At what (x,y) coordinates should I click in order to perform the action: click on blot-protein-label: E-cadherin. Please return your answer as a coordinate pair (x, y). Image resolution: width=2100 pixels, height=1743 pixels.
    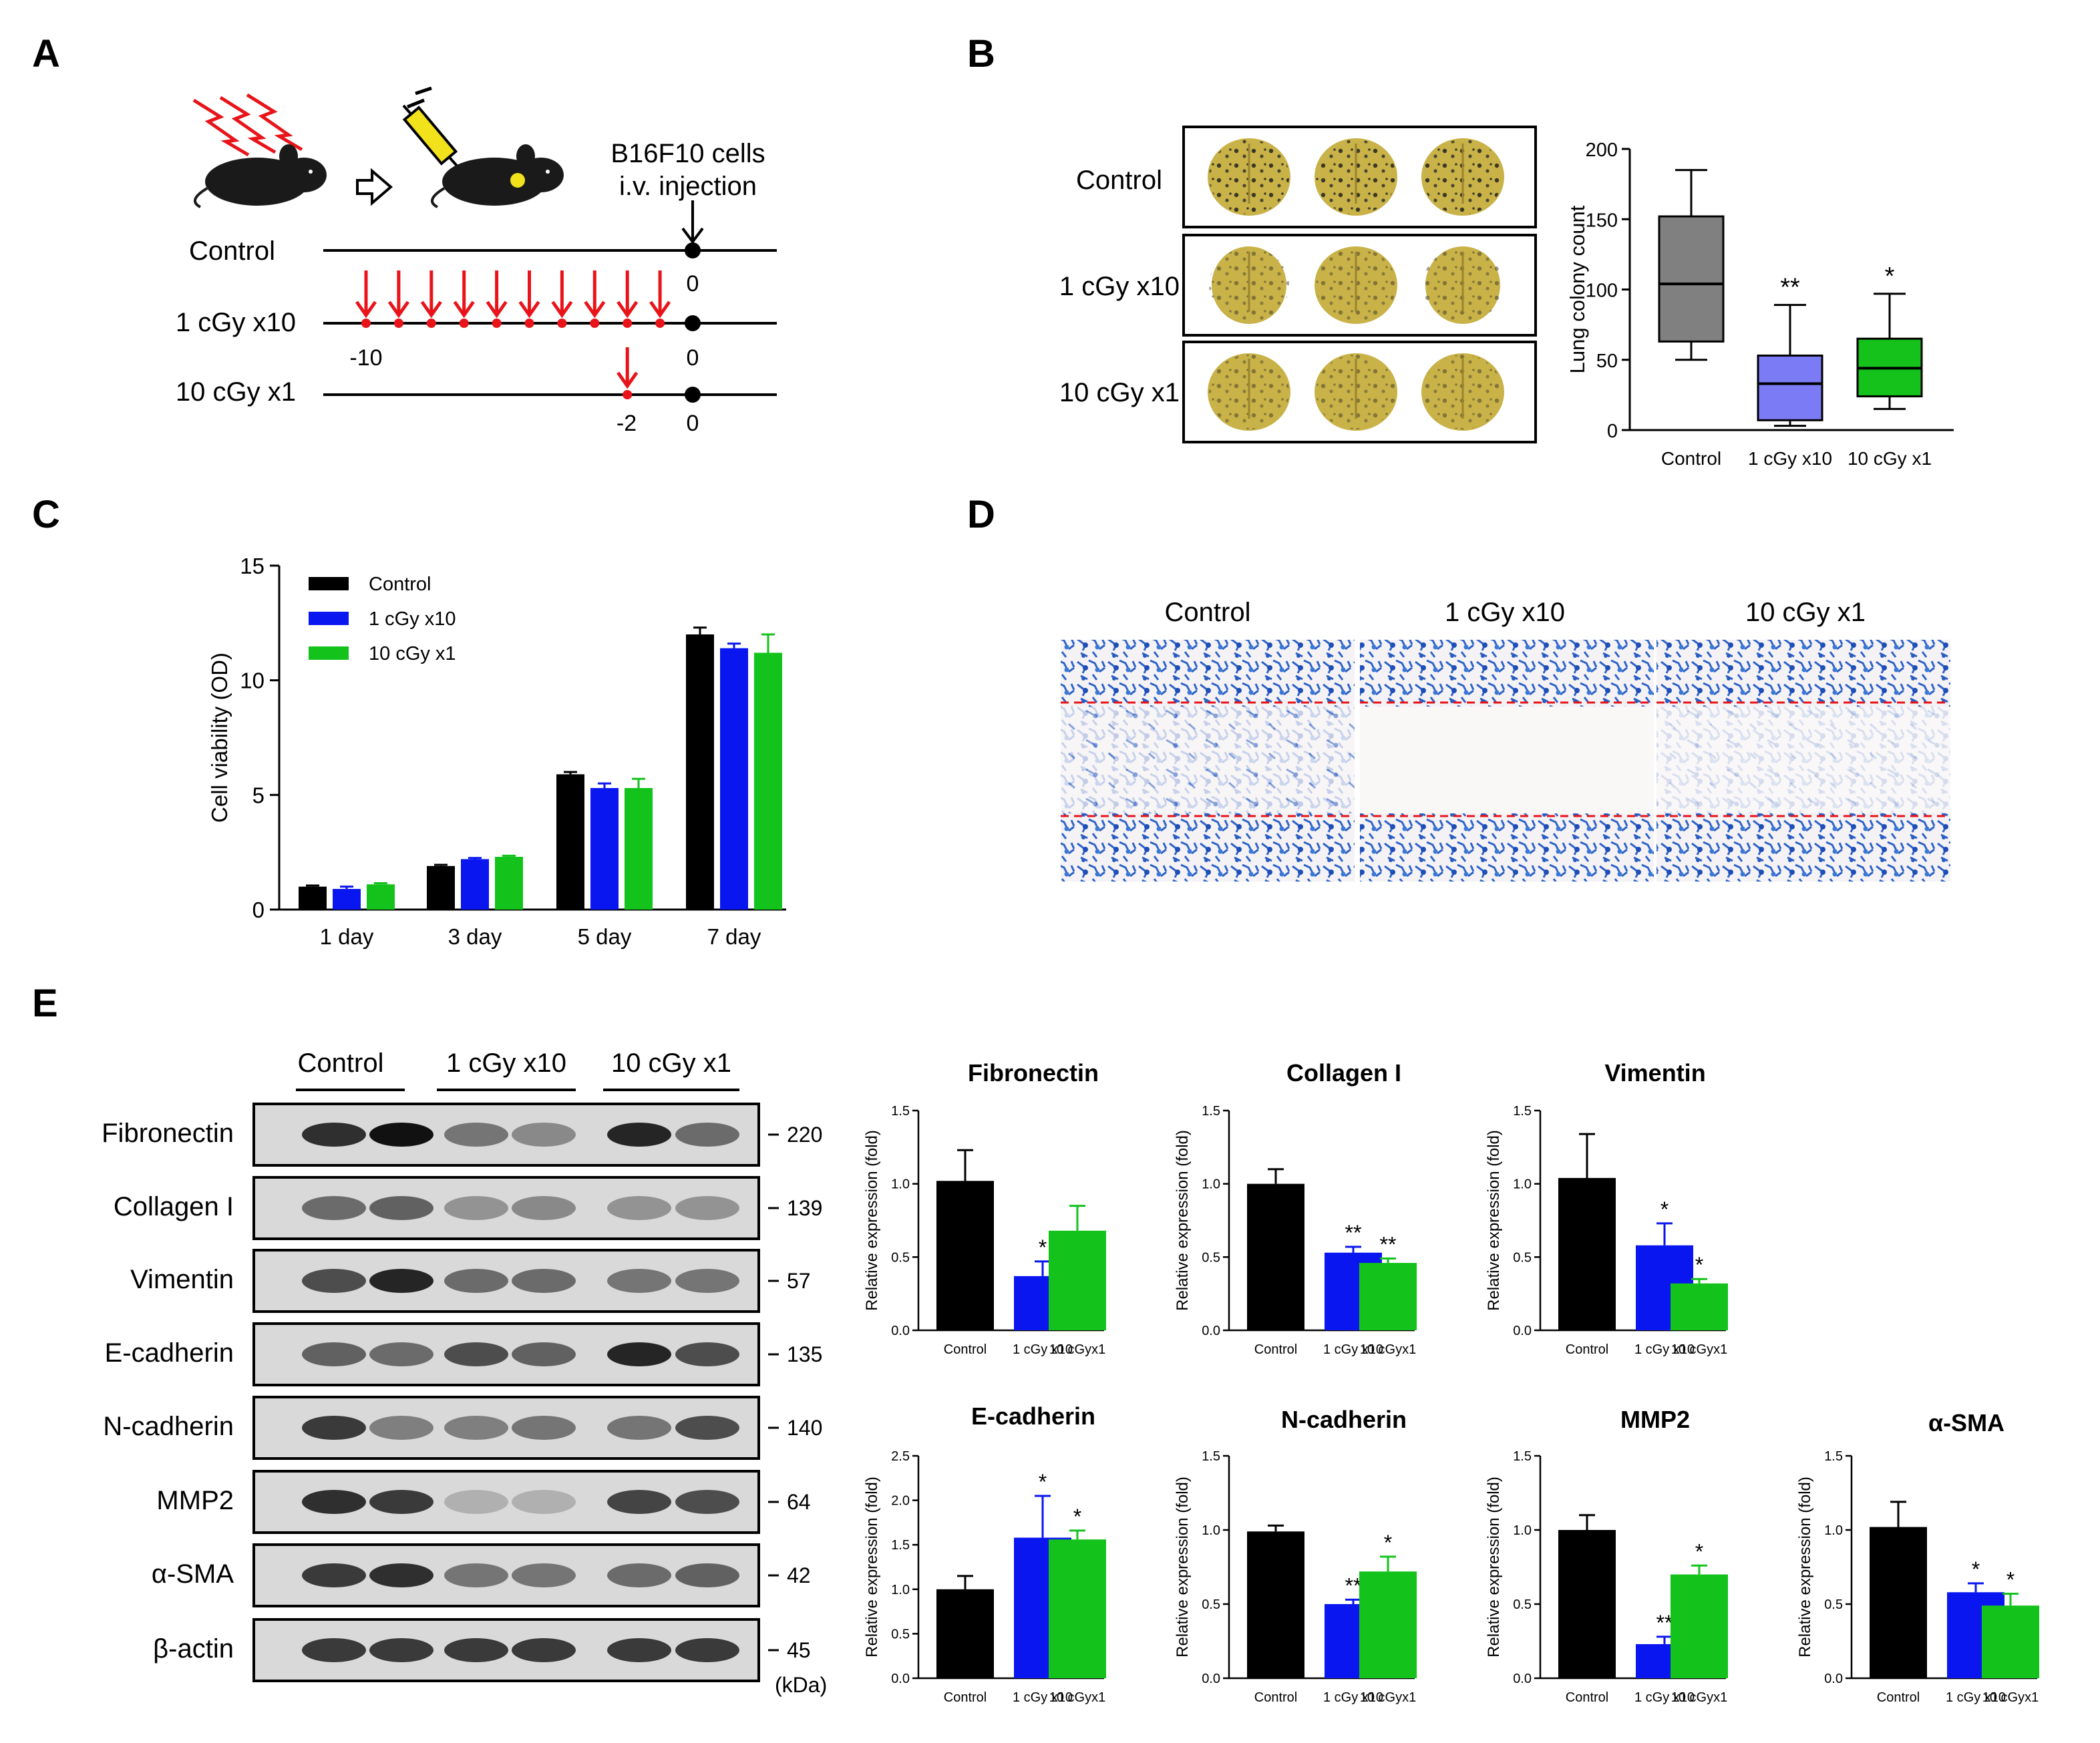
    Looking at the image, I should click on (169, 1353).